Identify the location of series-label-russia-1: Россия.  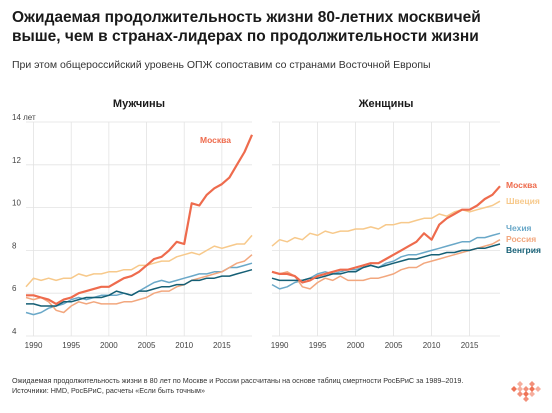
(521, 239).